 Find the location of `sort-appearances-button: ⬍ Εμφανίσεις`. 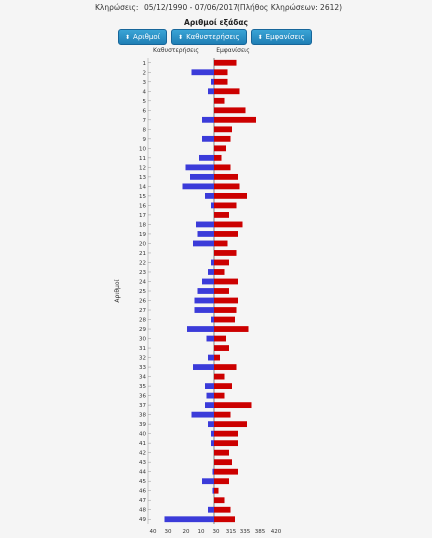

sort-appearances-button: ⬍ Εμφανίσεις is located at coordinates (281, 37).